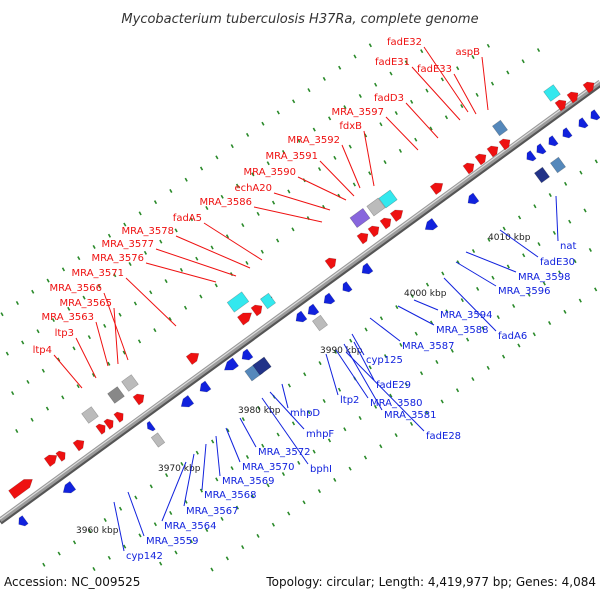 This screenshot has height=600, width=600. I want to click on tick-label: 3990 kbp, so click(341, 351).